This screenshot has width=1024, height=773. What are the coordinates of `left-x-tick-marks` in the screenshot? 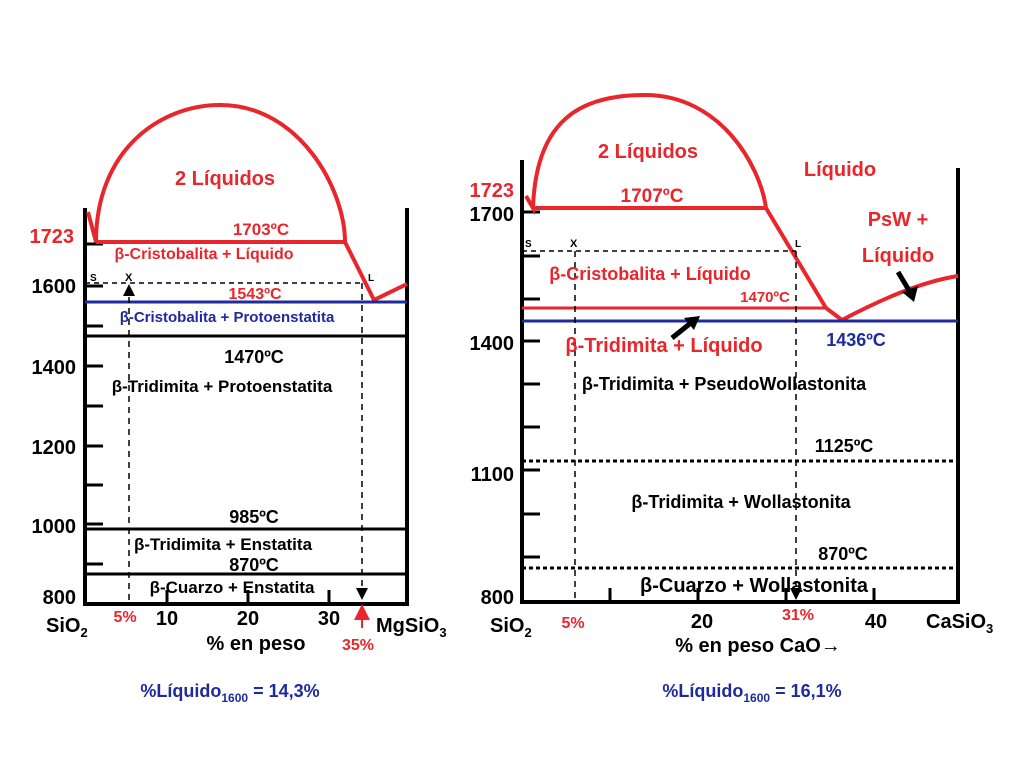 It's located at (248, 597).